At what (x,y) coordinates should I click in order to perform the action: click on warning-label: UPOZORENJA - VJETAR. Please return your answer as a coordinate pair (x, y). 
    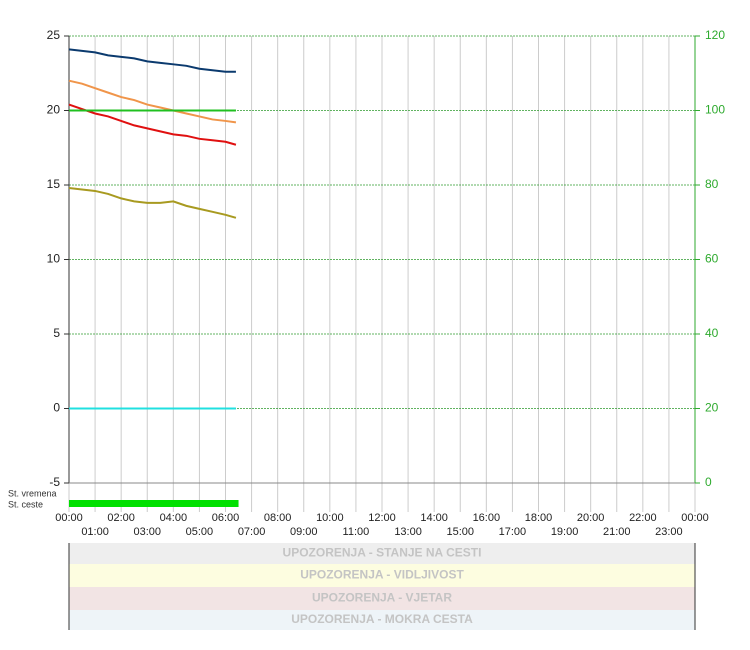
    Looking at the image, I should click on (382, 598).